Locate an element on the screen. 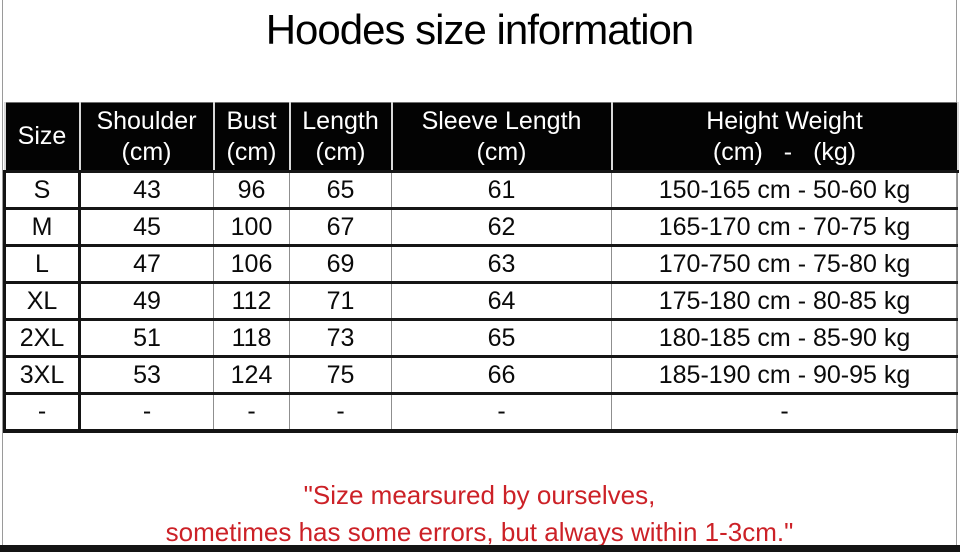 The height and width of the screenshot is (552, 960). table-cell: L is located at coordinates (42, 264).